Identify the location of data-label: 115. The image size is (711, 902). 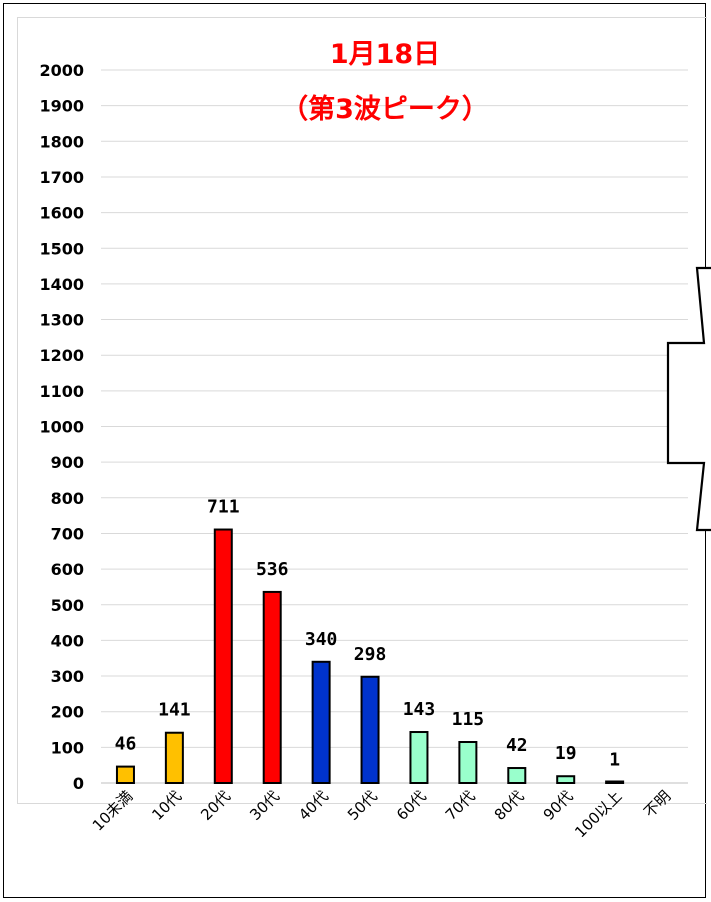
(468, 719).